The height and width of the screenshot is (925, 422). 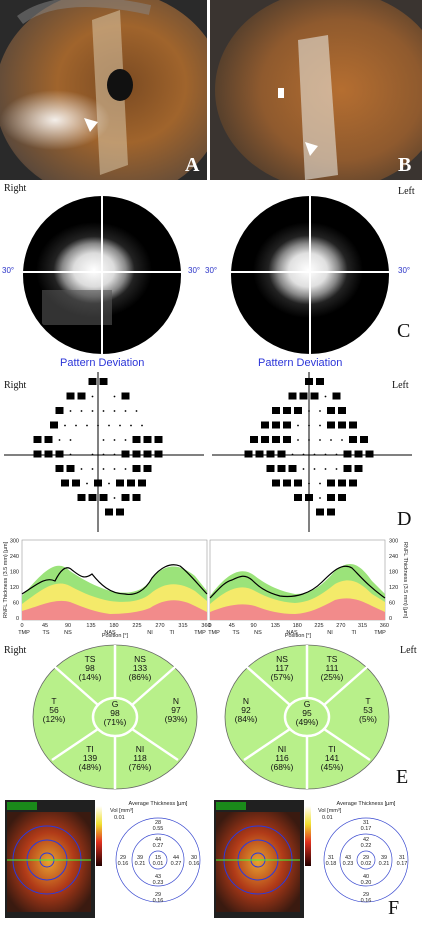 What do you see at coordinates (123, 858) in the screenshot?
I see `etdrs-thickness-left: 29` at bounding box center [123, 858].